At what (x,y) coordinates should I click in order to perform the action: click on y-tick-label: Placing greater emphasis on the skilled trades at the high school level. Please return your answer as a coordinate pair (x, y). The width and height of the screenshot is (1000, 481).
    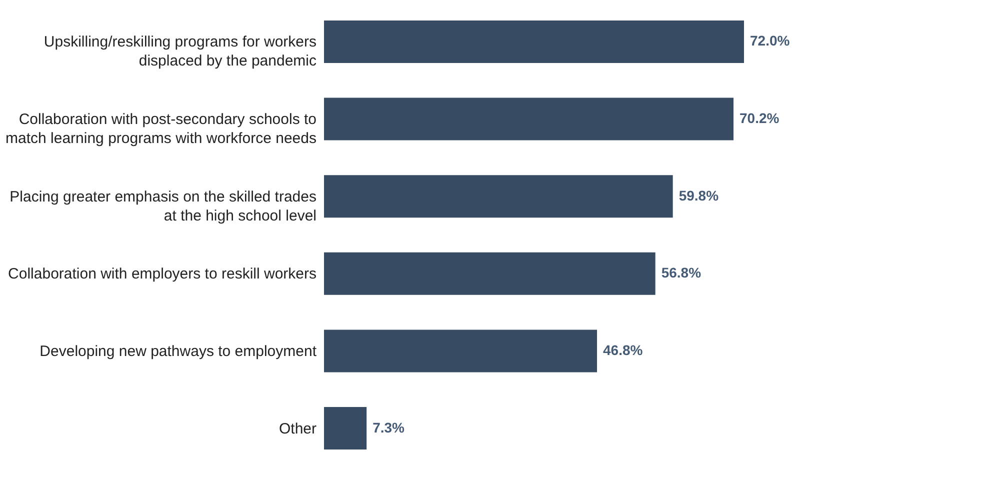
    Looking at the image, I should click on (163, 206).